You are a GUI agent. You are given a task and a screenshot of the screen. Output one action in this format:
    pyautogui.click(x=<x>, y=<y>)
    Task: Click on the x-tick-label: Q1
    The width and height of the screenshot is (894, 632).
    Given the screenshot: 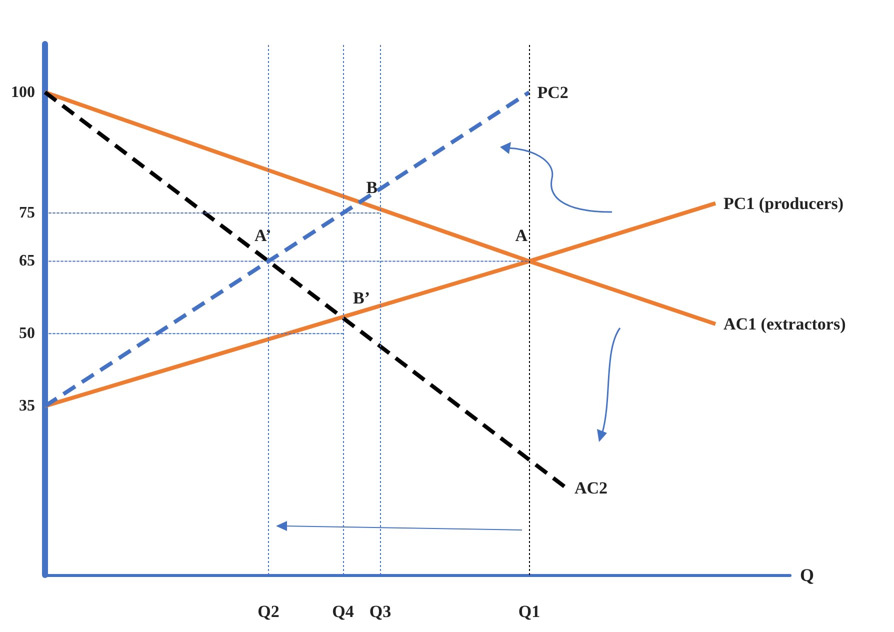 What is the action you would take?
    pyautogui.click(x=529, y=611)
    